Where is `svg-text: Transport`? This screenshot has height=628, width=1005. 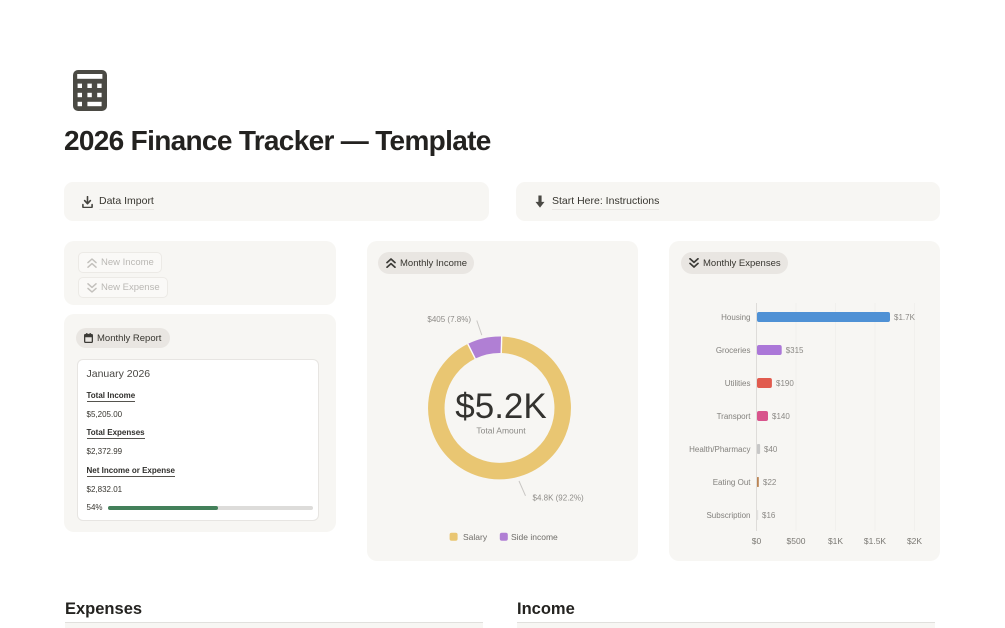
svg-text: Transport is located at coordinates (734, 416).